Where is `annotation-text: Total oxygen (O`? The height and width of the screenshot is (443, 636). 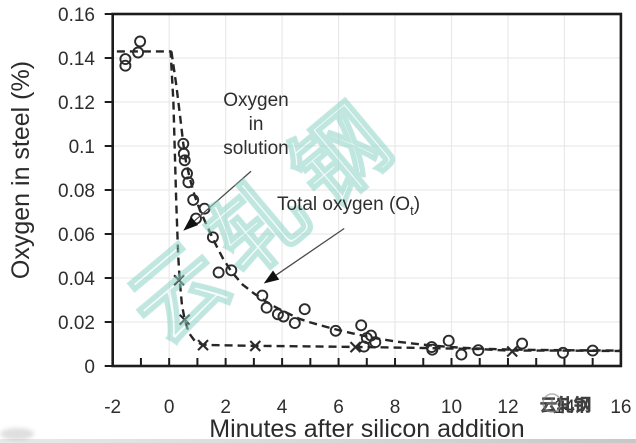
annotation-text: Total oxygen (O is located at coordinates (344, 204).